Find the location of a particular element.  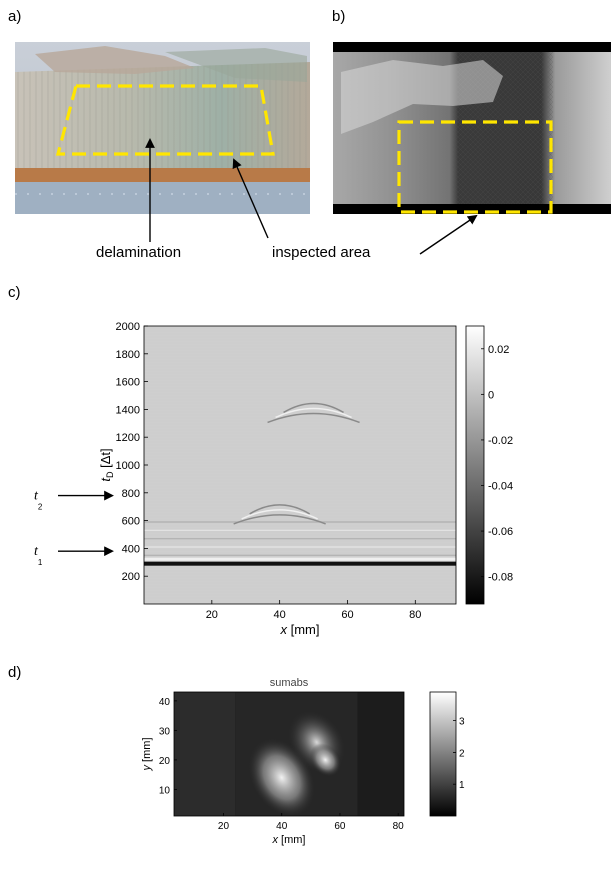

d-colorbar-tick-label: 3 is located at coordinates (462, 722).